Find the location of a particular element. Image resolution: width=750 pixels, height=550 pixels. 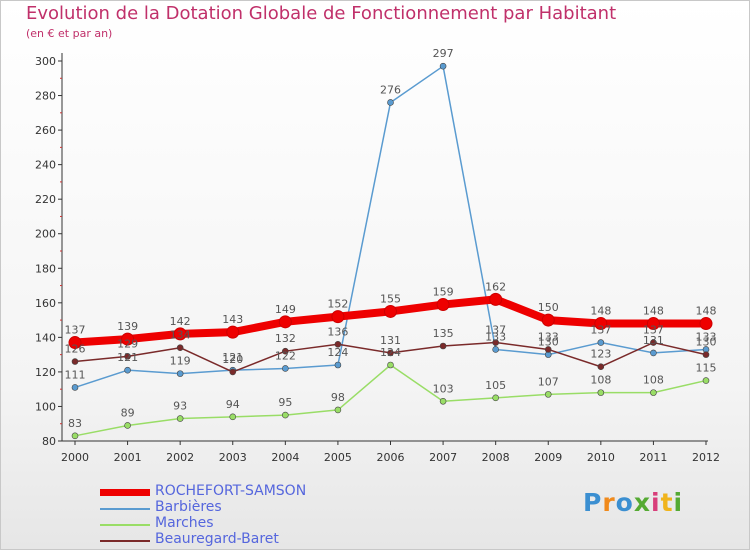

data-label: 83 is located at coordinates (75, 423).